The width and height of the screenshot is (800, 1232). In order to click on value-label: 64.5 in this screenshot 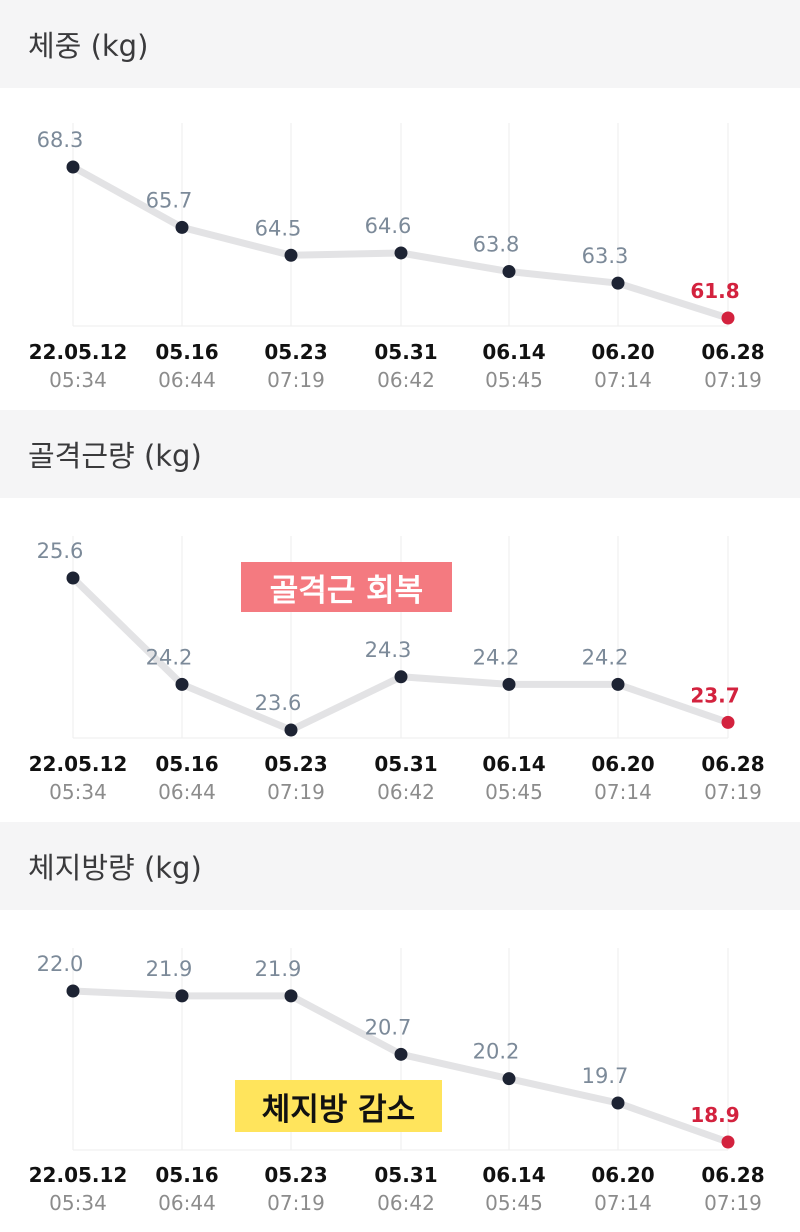, I will do `click(278, 228)`.